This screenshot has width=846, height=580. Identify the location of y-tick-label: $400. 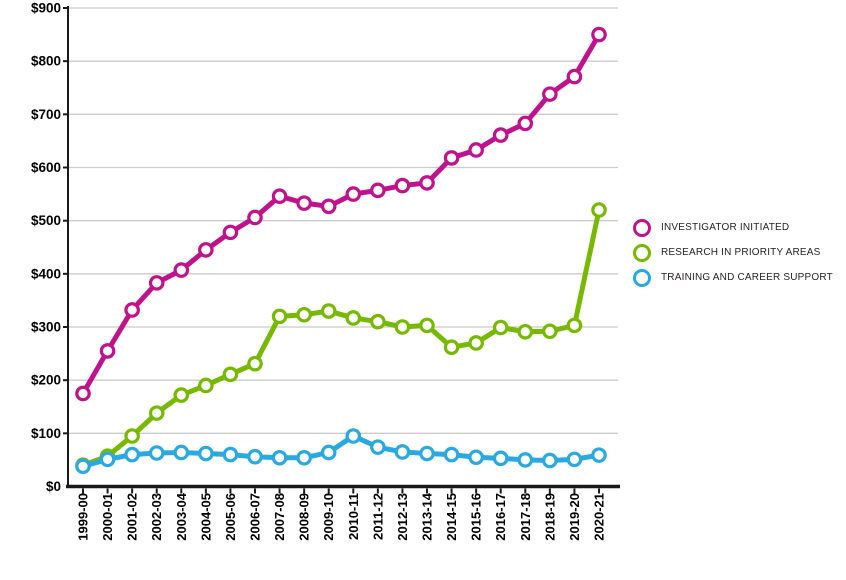
(46, 273).